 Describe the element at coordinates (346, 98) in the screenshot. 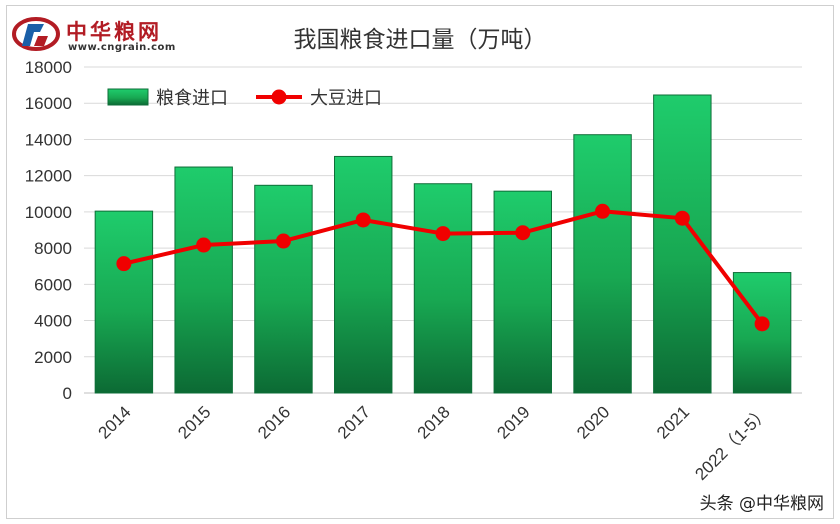

I see `legend-label: 大豆进口` at that location.